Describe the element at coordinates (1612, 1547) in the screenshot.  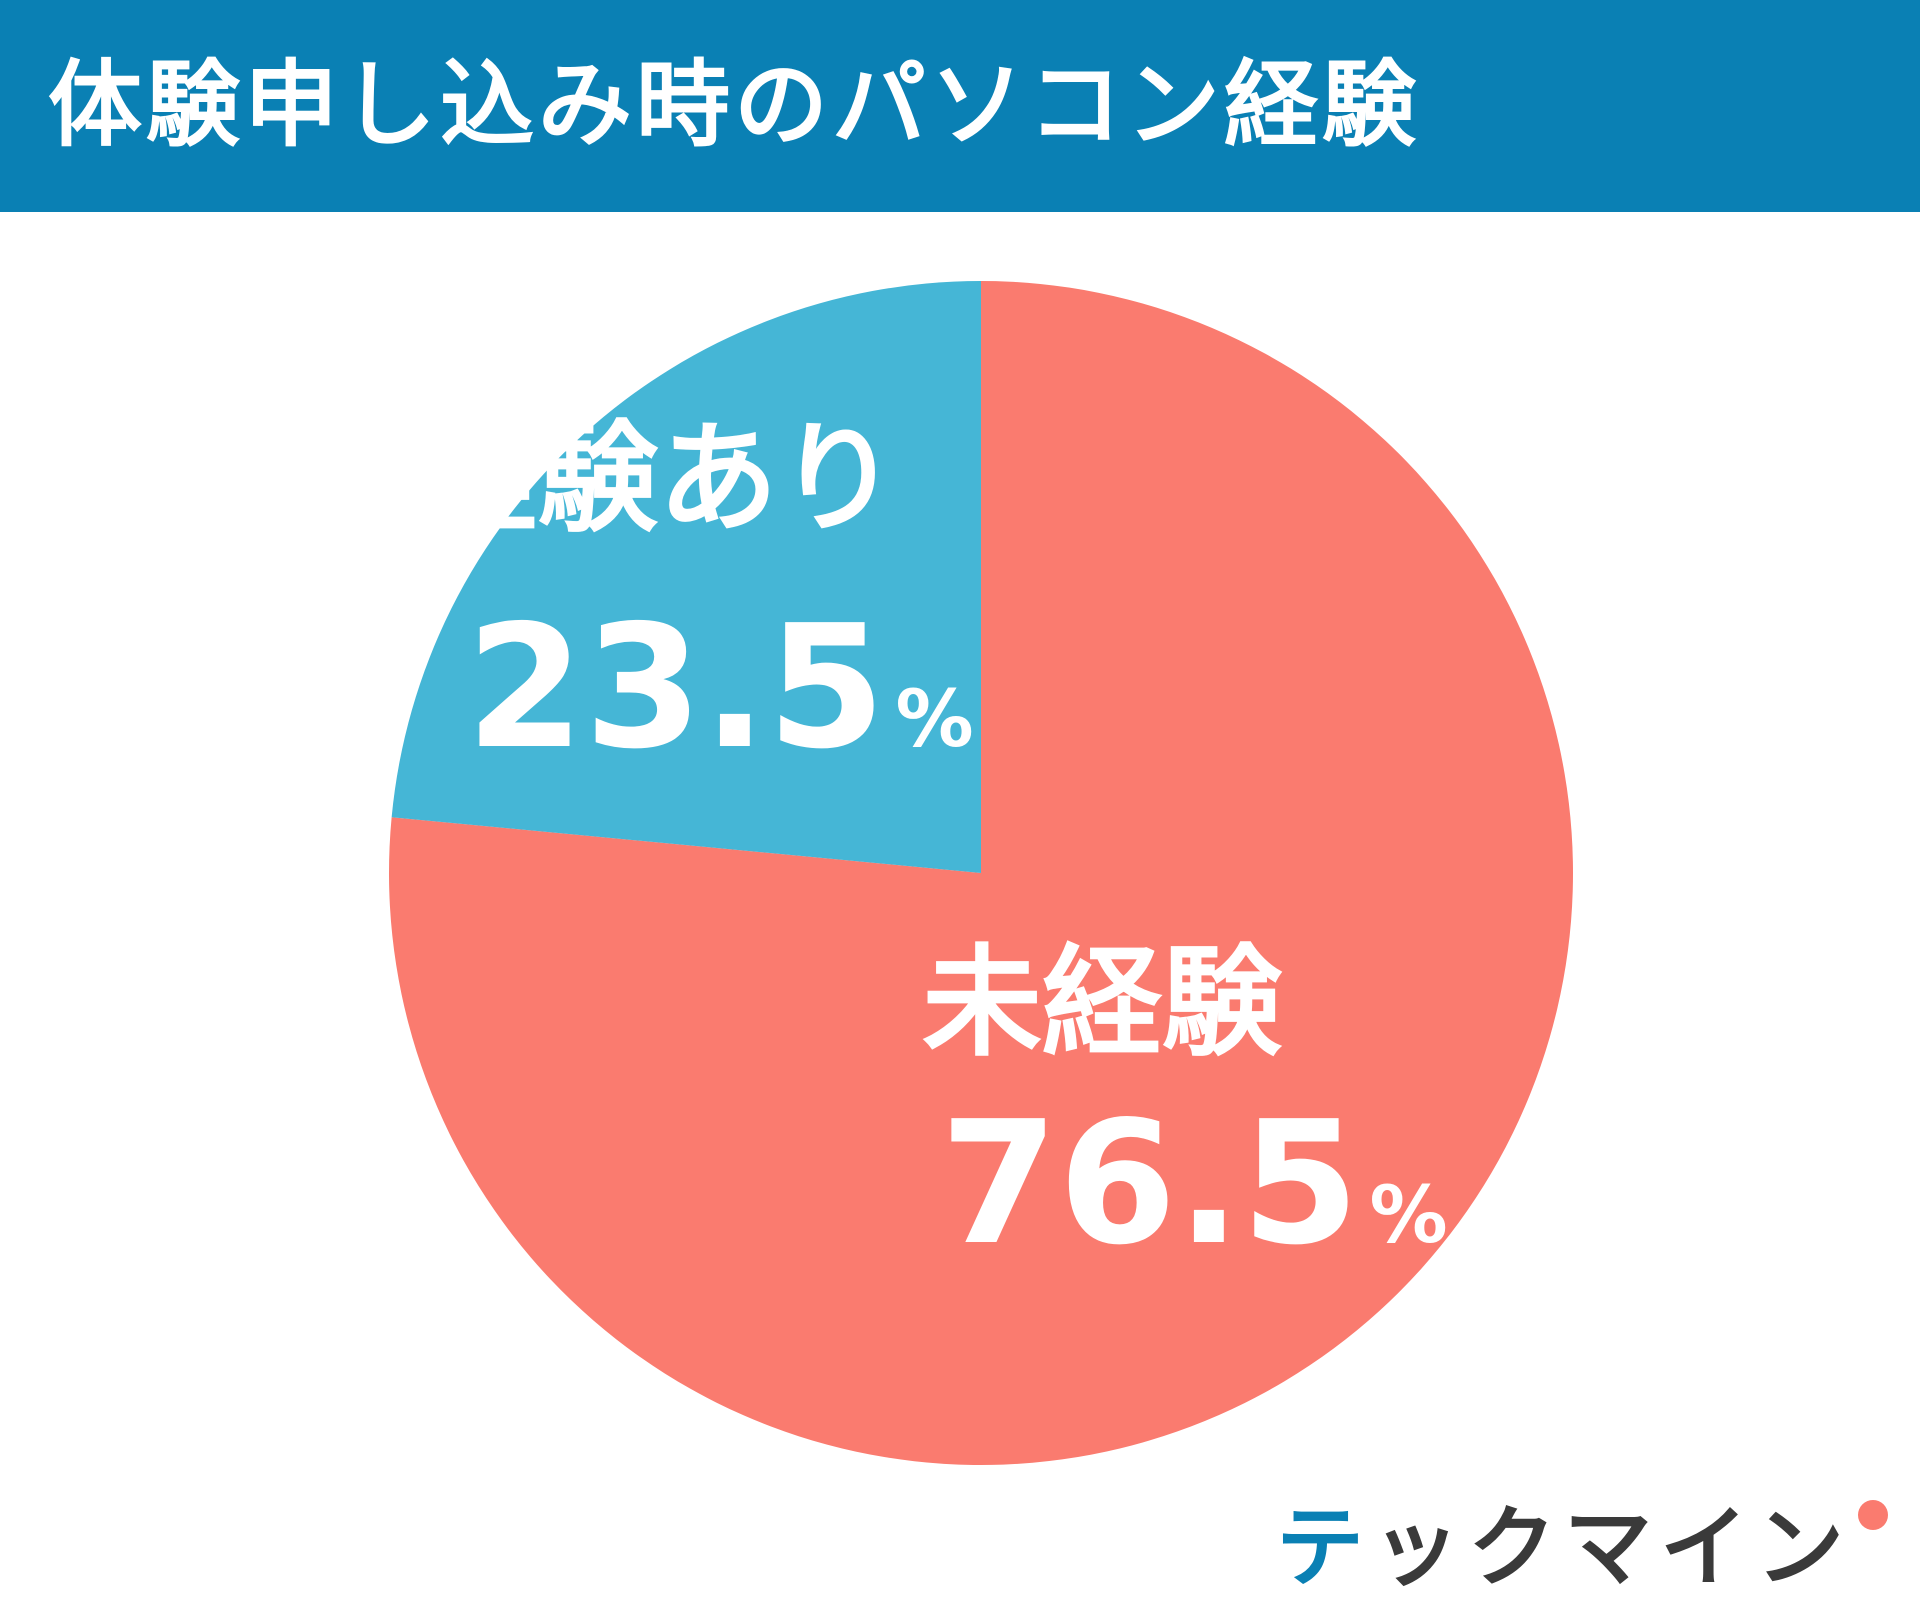
I see `logo-rest-text: ックマイン` at that location.